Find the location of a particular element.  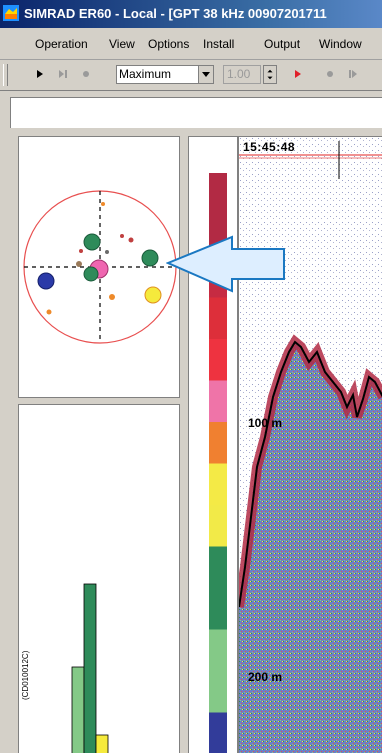

position-panel is located at coordinates (99, 267).